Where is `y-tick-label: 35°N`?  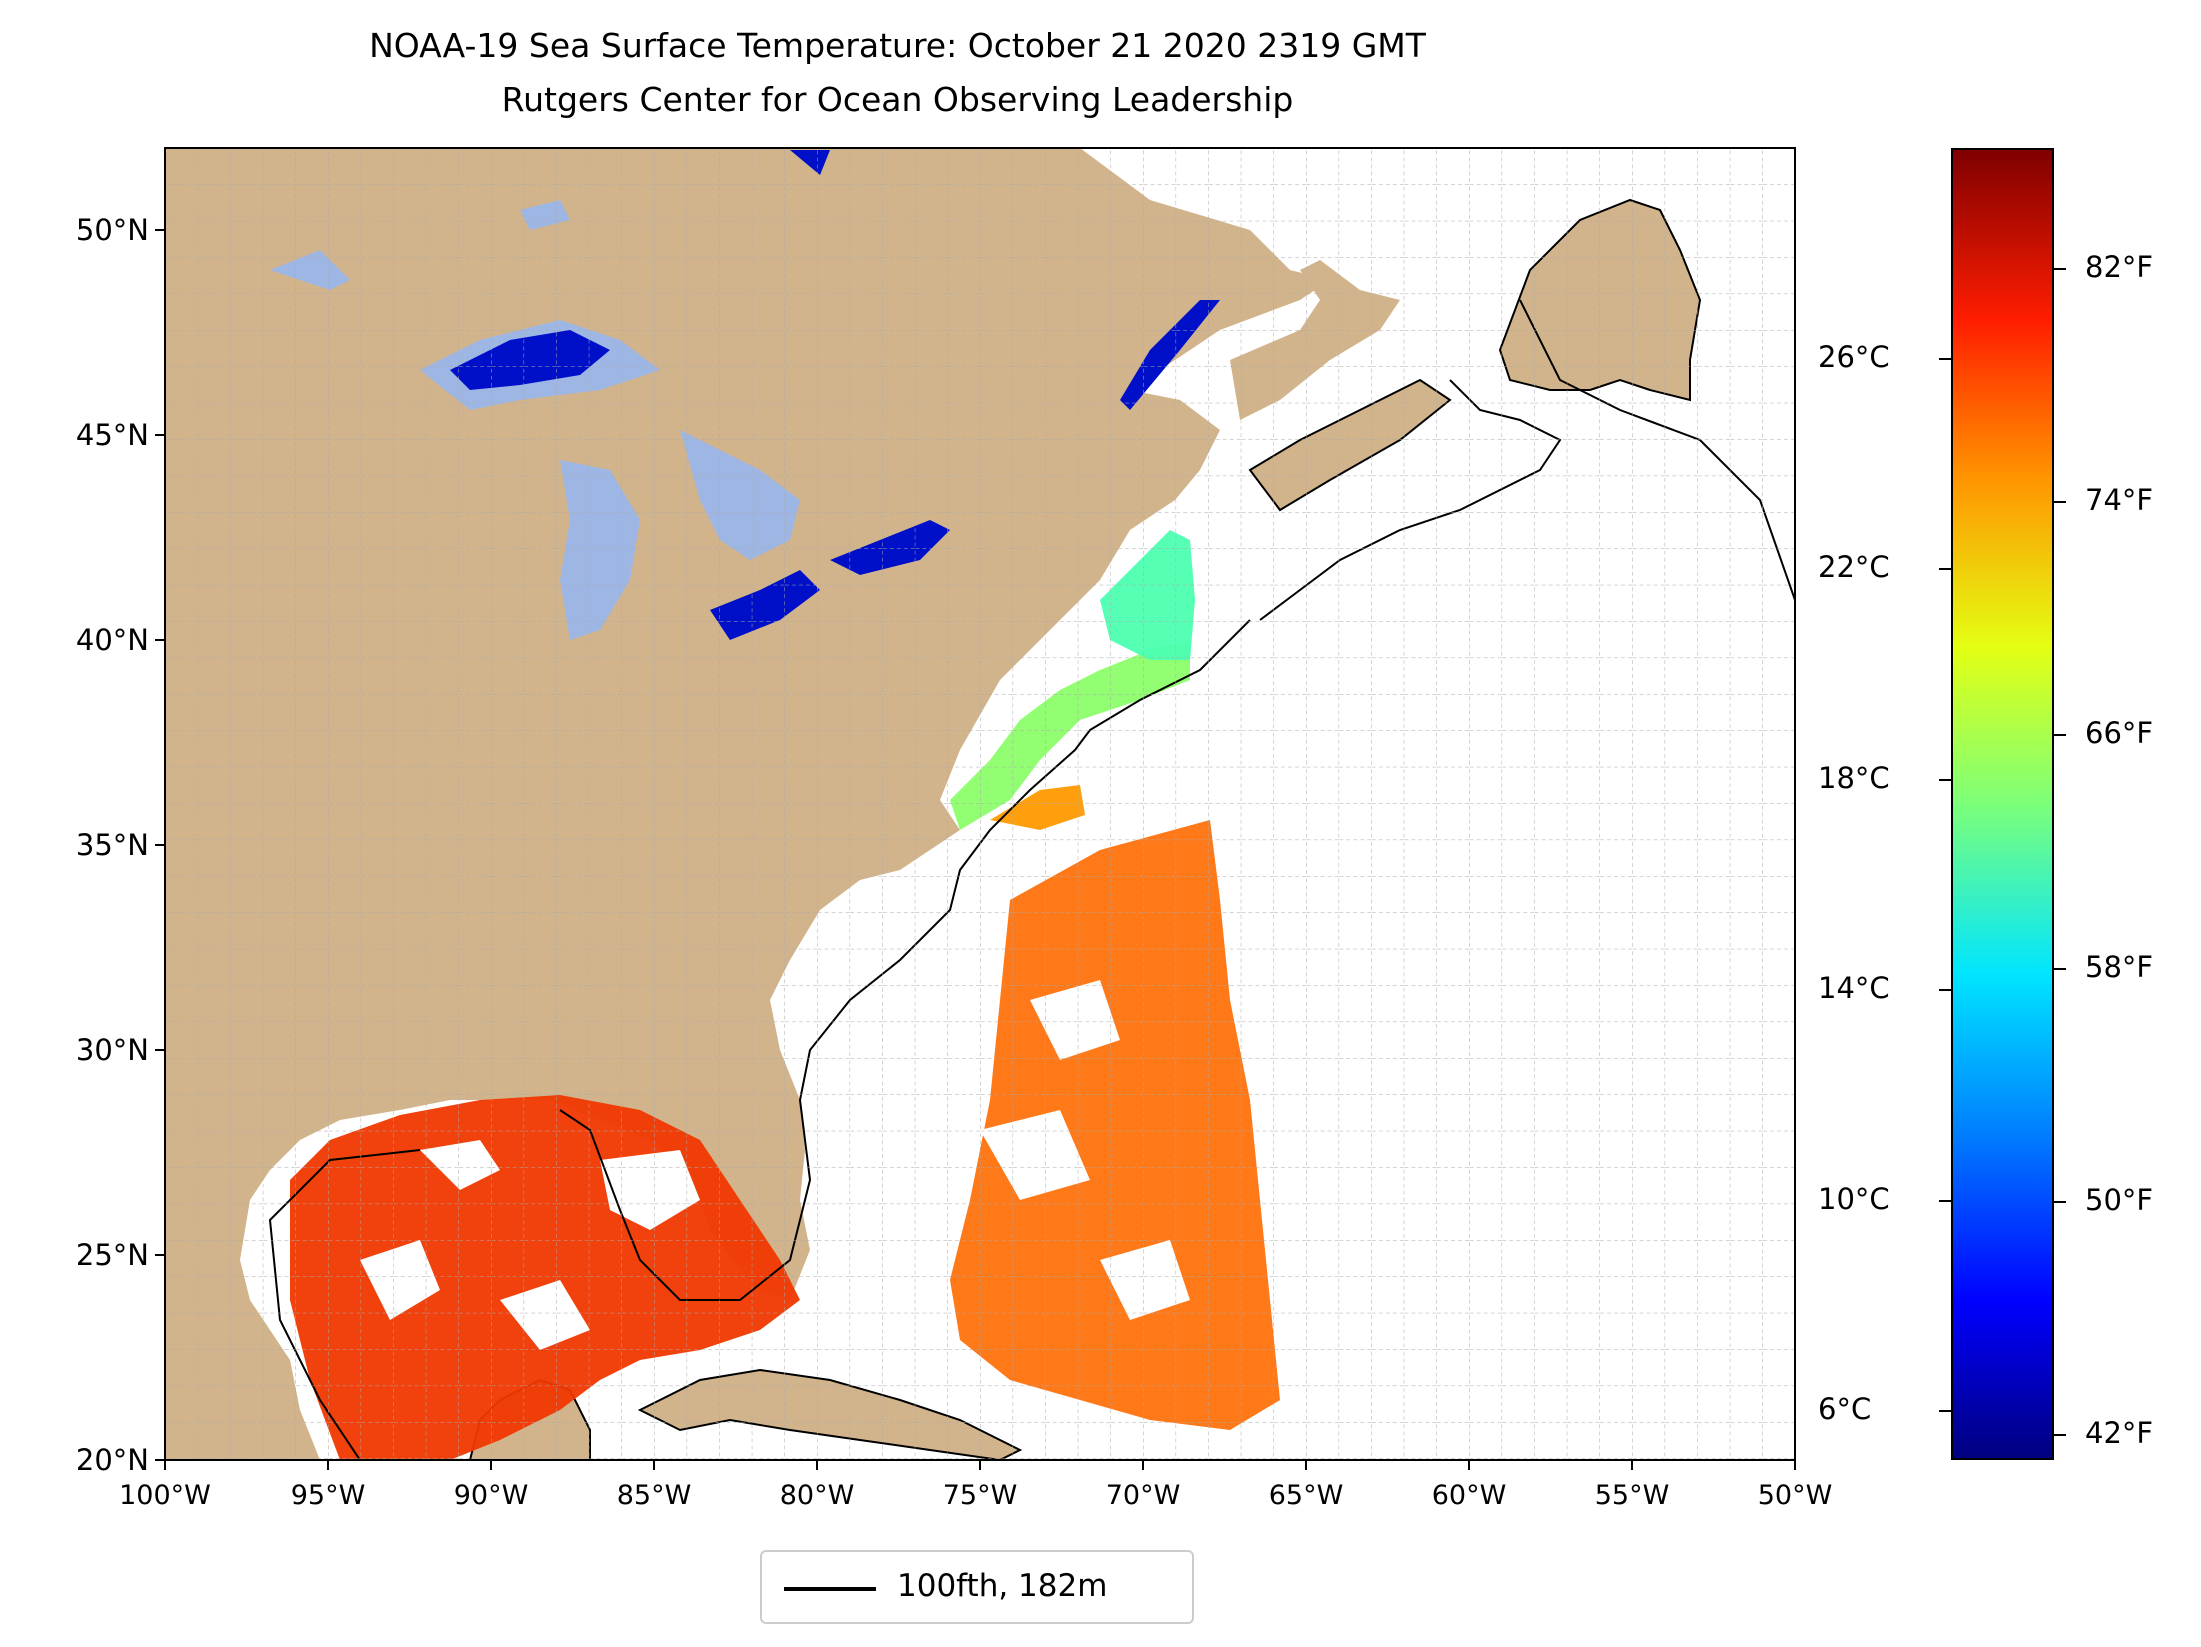 y-tick-label: 35°N is located at coordinates (112, 845).